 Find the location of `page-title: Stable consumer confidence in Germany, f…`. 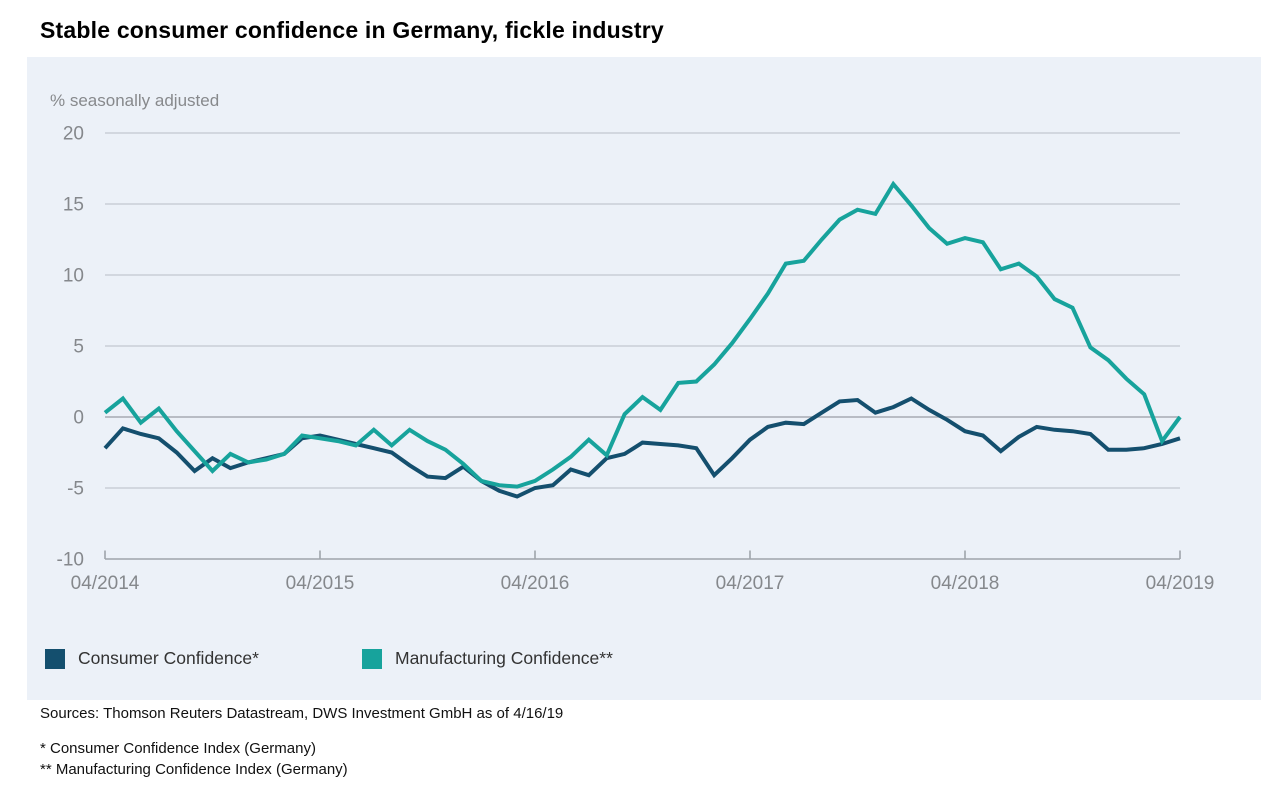

page-title: Stable consumer confidence in Germany, f… is located at coordinates (352, 30).